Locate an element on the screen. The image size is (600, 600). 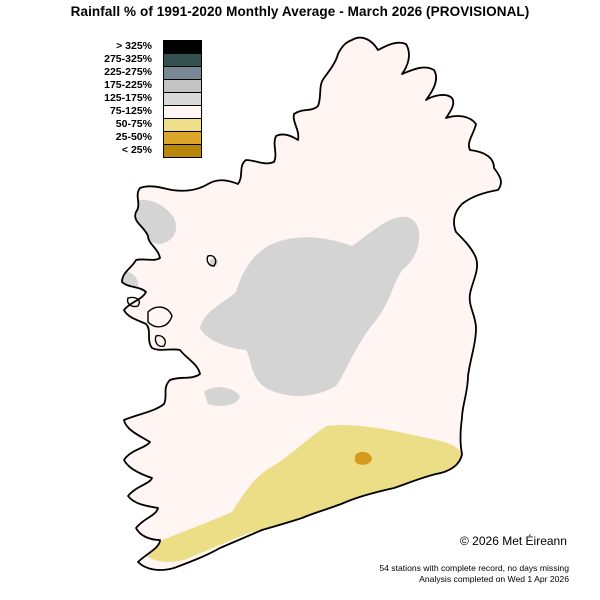
legend-label: < 25% is located at coordinates (136, 150).